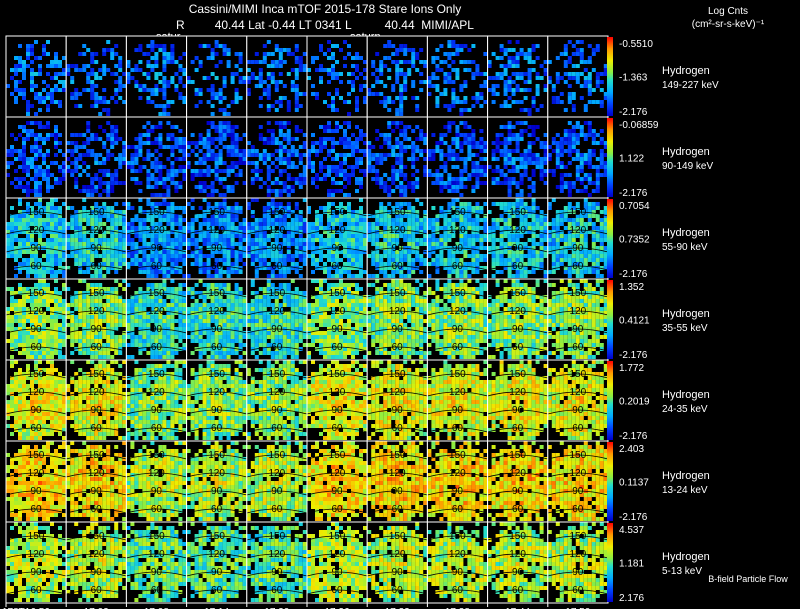 This screenshot has width=800, height=609. I want to click on heatmap-panel, so click(156, 157).